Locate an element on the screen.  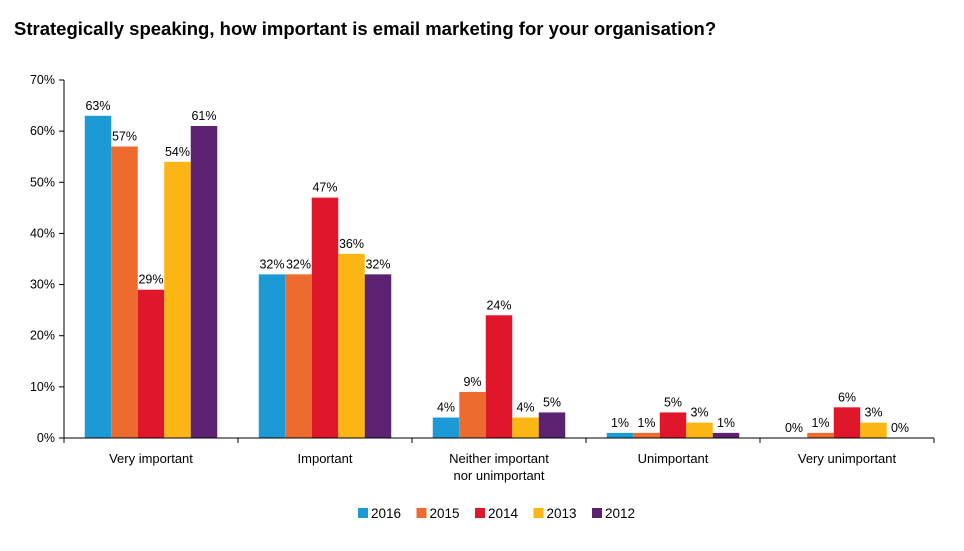
category-label: Very important is located at coordinates (151, 458).